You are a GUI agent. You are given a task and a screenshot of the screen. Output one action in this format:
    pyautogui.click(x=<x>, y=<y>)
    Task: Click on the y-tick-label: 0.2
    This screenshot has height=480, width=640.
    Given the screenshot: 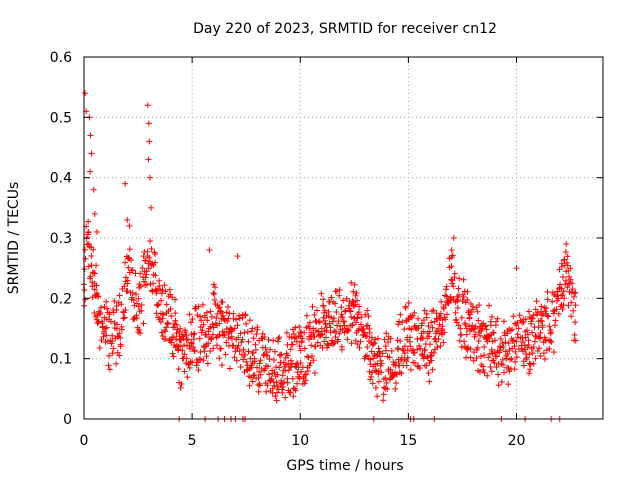 What is the action you would take?
    pyautogui.click(x=61, y=299)
    